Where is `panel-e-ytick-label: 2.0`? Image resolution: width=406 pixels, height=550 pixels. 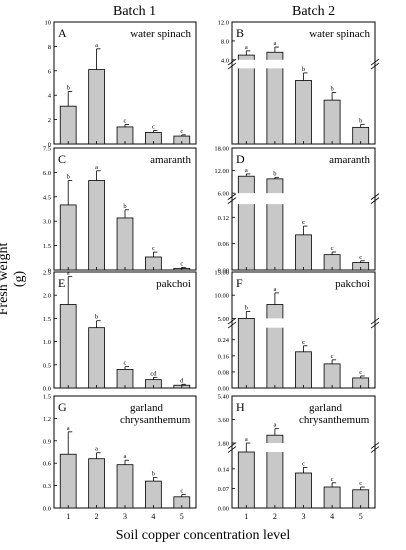
panel-e-ytick-label: 2.0 is located at coordinates (47, 296).